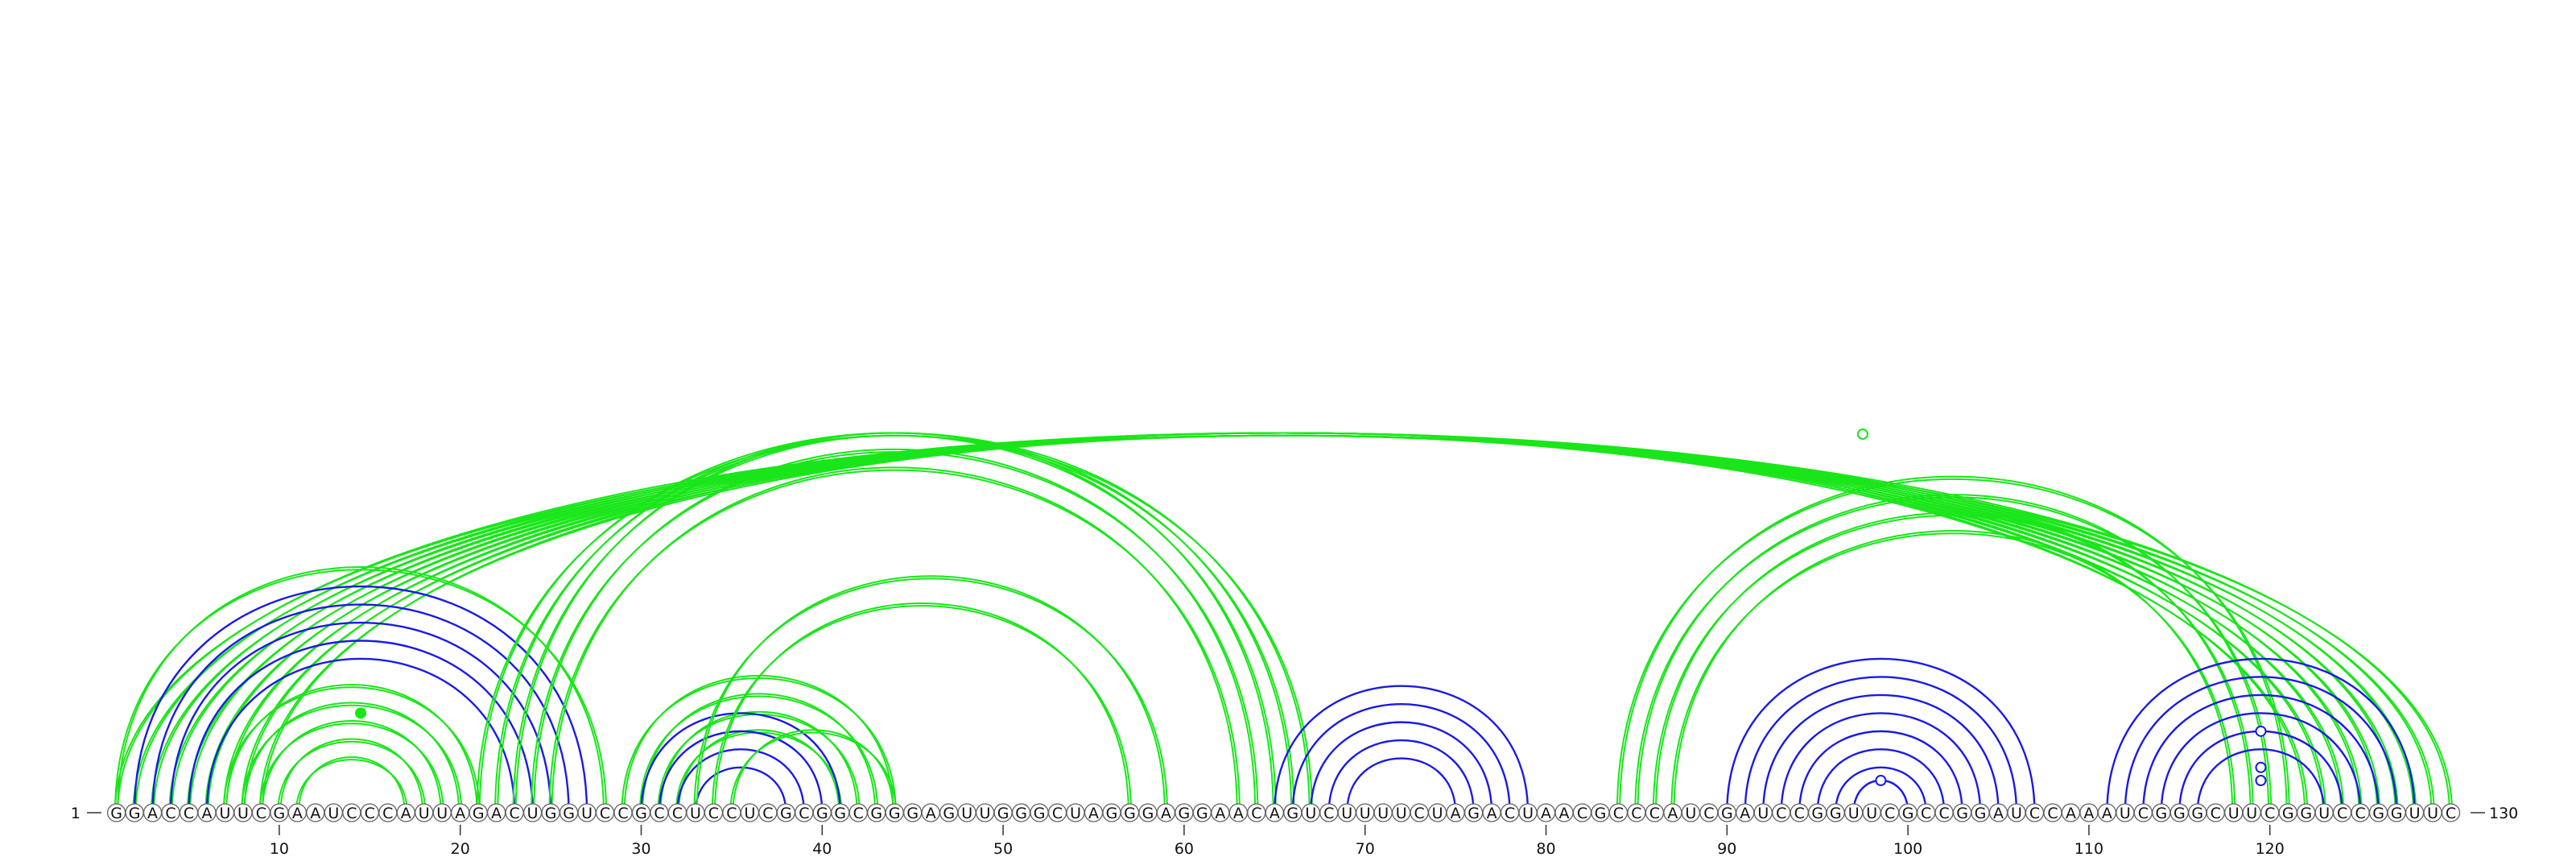  What do you see at coordinates (279, 849) in the screenshot?
I see `tick-label: 10` at bounding box center [279, 849].